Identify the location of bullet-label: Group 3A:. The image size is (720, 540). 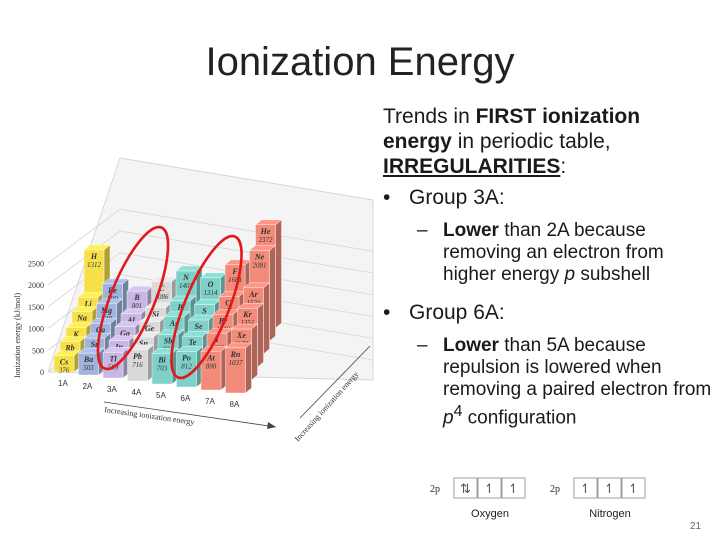
(457, 197).